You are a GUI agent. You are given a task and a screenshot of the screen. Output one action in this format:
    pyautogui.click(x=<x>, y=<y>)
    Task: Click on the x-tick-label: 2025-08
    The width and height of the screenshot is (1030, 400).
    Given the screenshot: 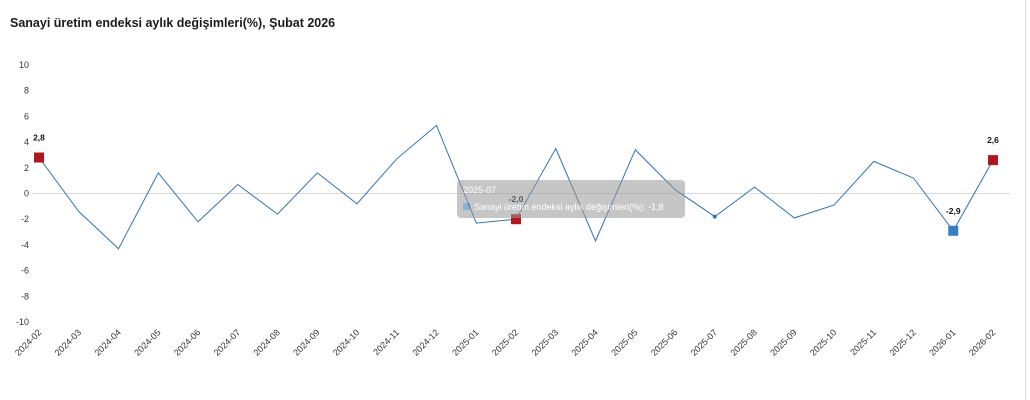 What is the action you would take?
    pyautogui.click(x=743, y=342)
    